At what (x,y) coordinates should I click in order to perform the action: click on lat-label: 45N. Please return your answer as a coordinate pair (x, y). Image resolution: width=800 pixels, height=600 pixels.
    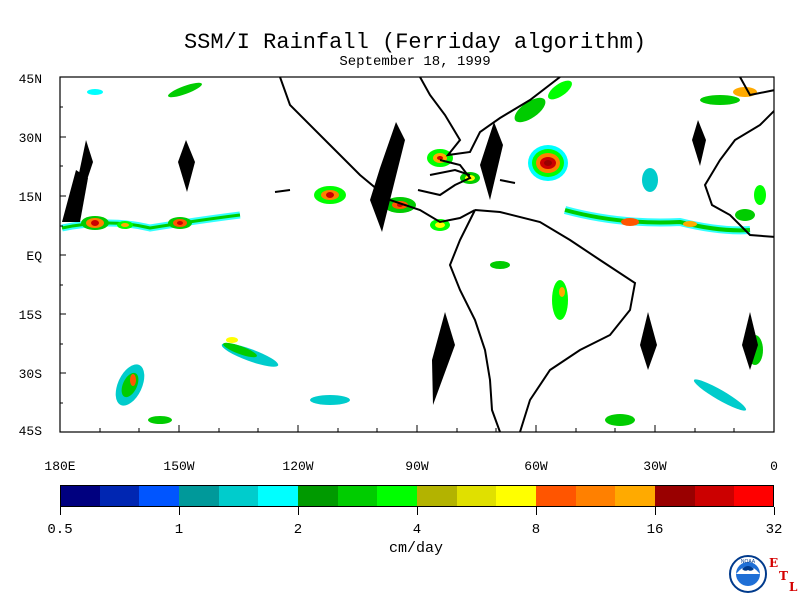
    Looking at the image, I should click on (30, 79).